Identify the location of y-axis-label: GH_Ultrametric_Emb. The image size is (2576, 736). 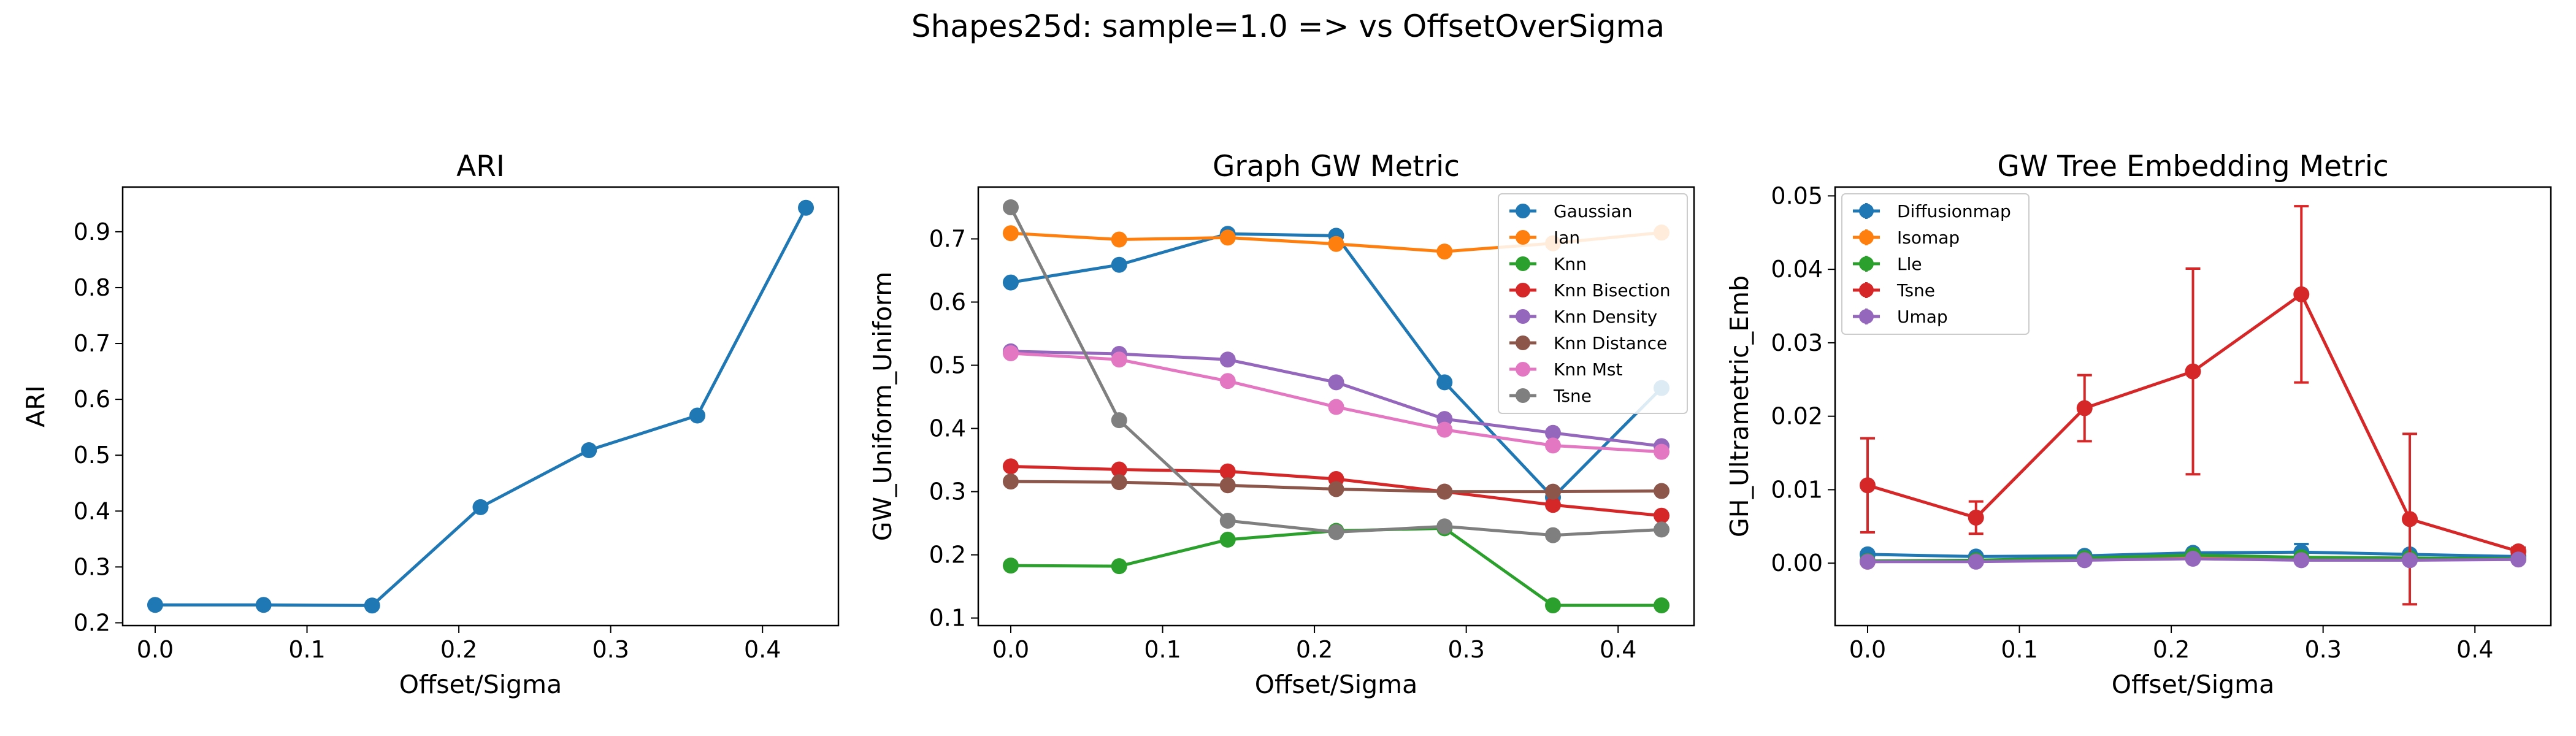
(1739, 406).